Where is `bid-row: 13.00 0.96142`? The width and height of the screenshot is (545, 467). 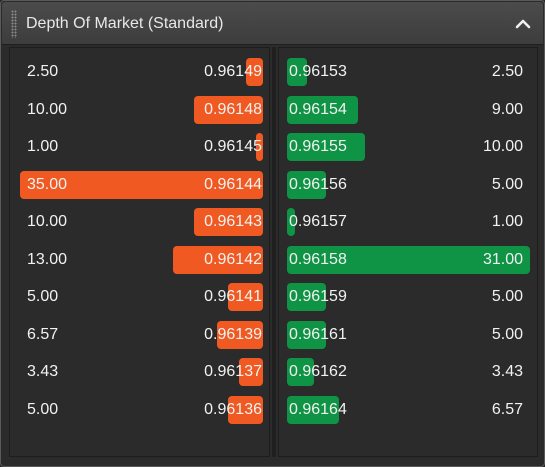 bid-row: 13.00 0.96142 is located at coordinates (140, 259).